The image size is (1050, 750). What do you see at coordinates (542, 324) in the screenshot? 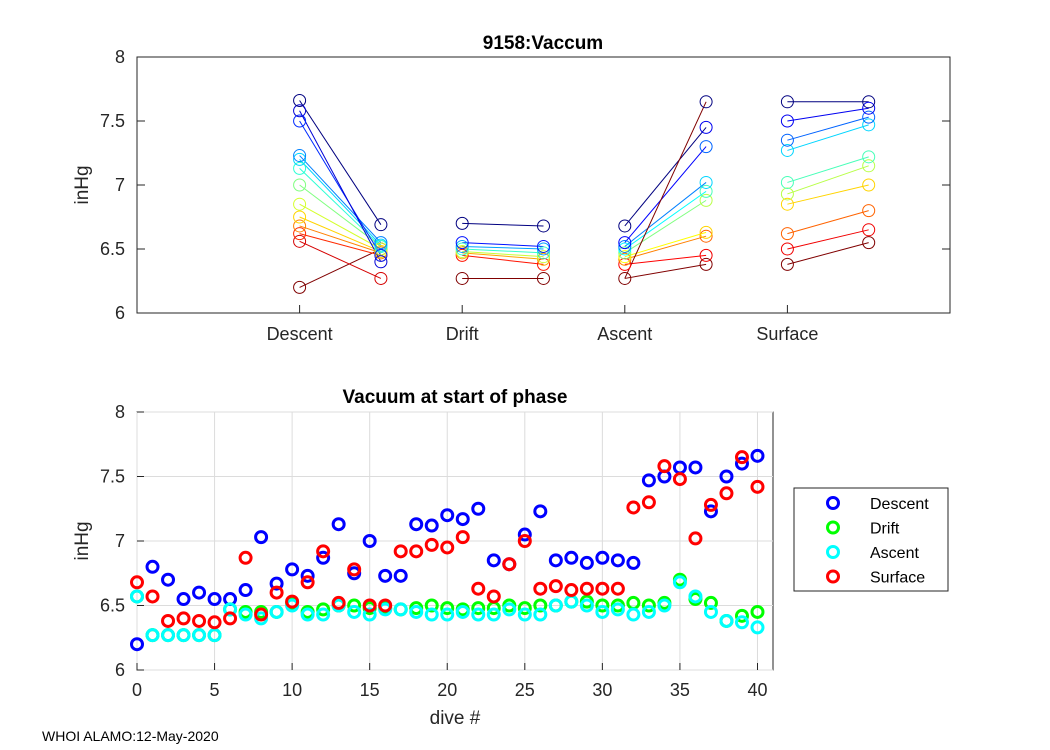
I see `top-x-axis: Descent Drift Ascent Surface` at bounding box center [542, 324].